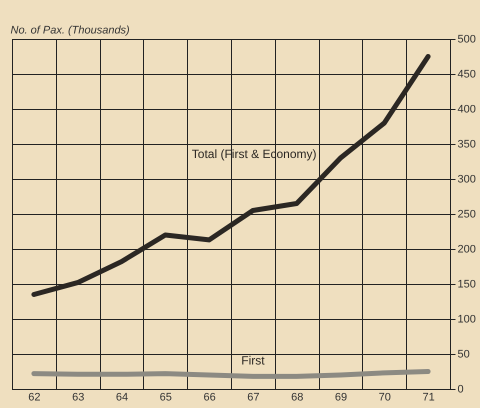 The height and width of the screenshot is (408, 480). I want to click on x-tick-label: 70, so click(384, 398).